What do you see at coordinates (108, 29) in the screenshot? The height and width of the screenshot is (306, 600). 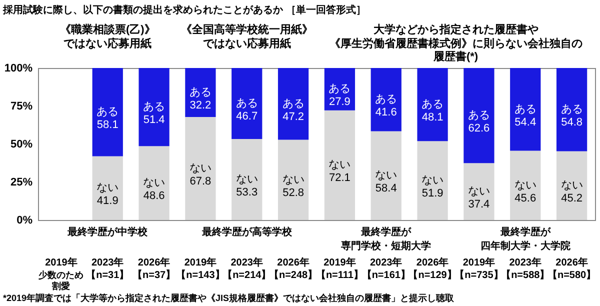 I see `text: 《職業相談票(乙)》` at bounding box center [108, 29].